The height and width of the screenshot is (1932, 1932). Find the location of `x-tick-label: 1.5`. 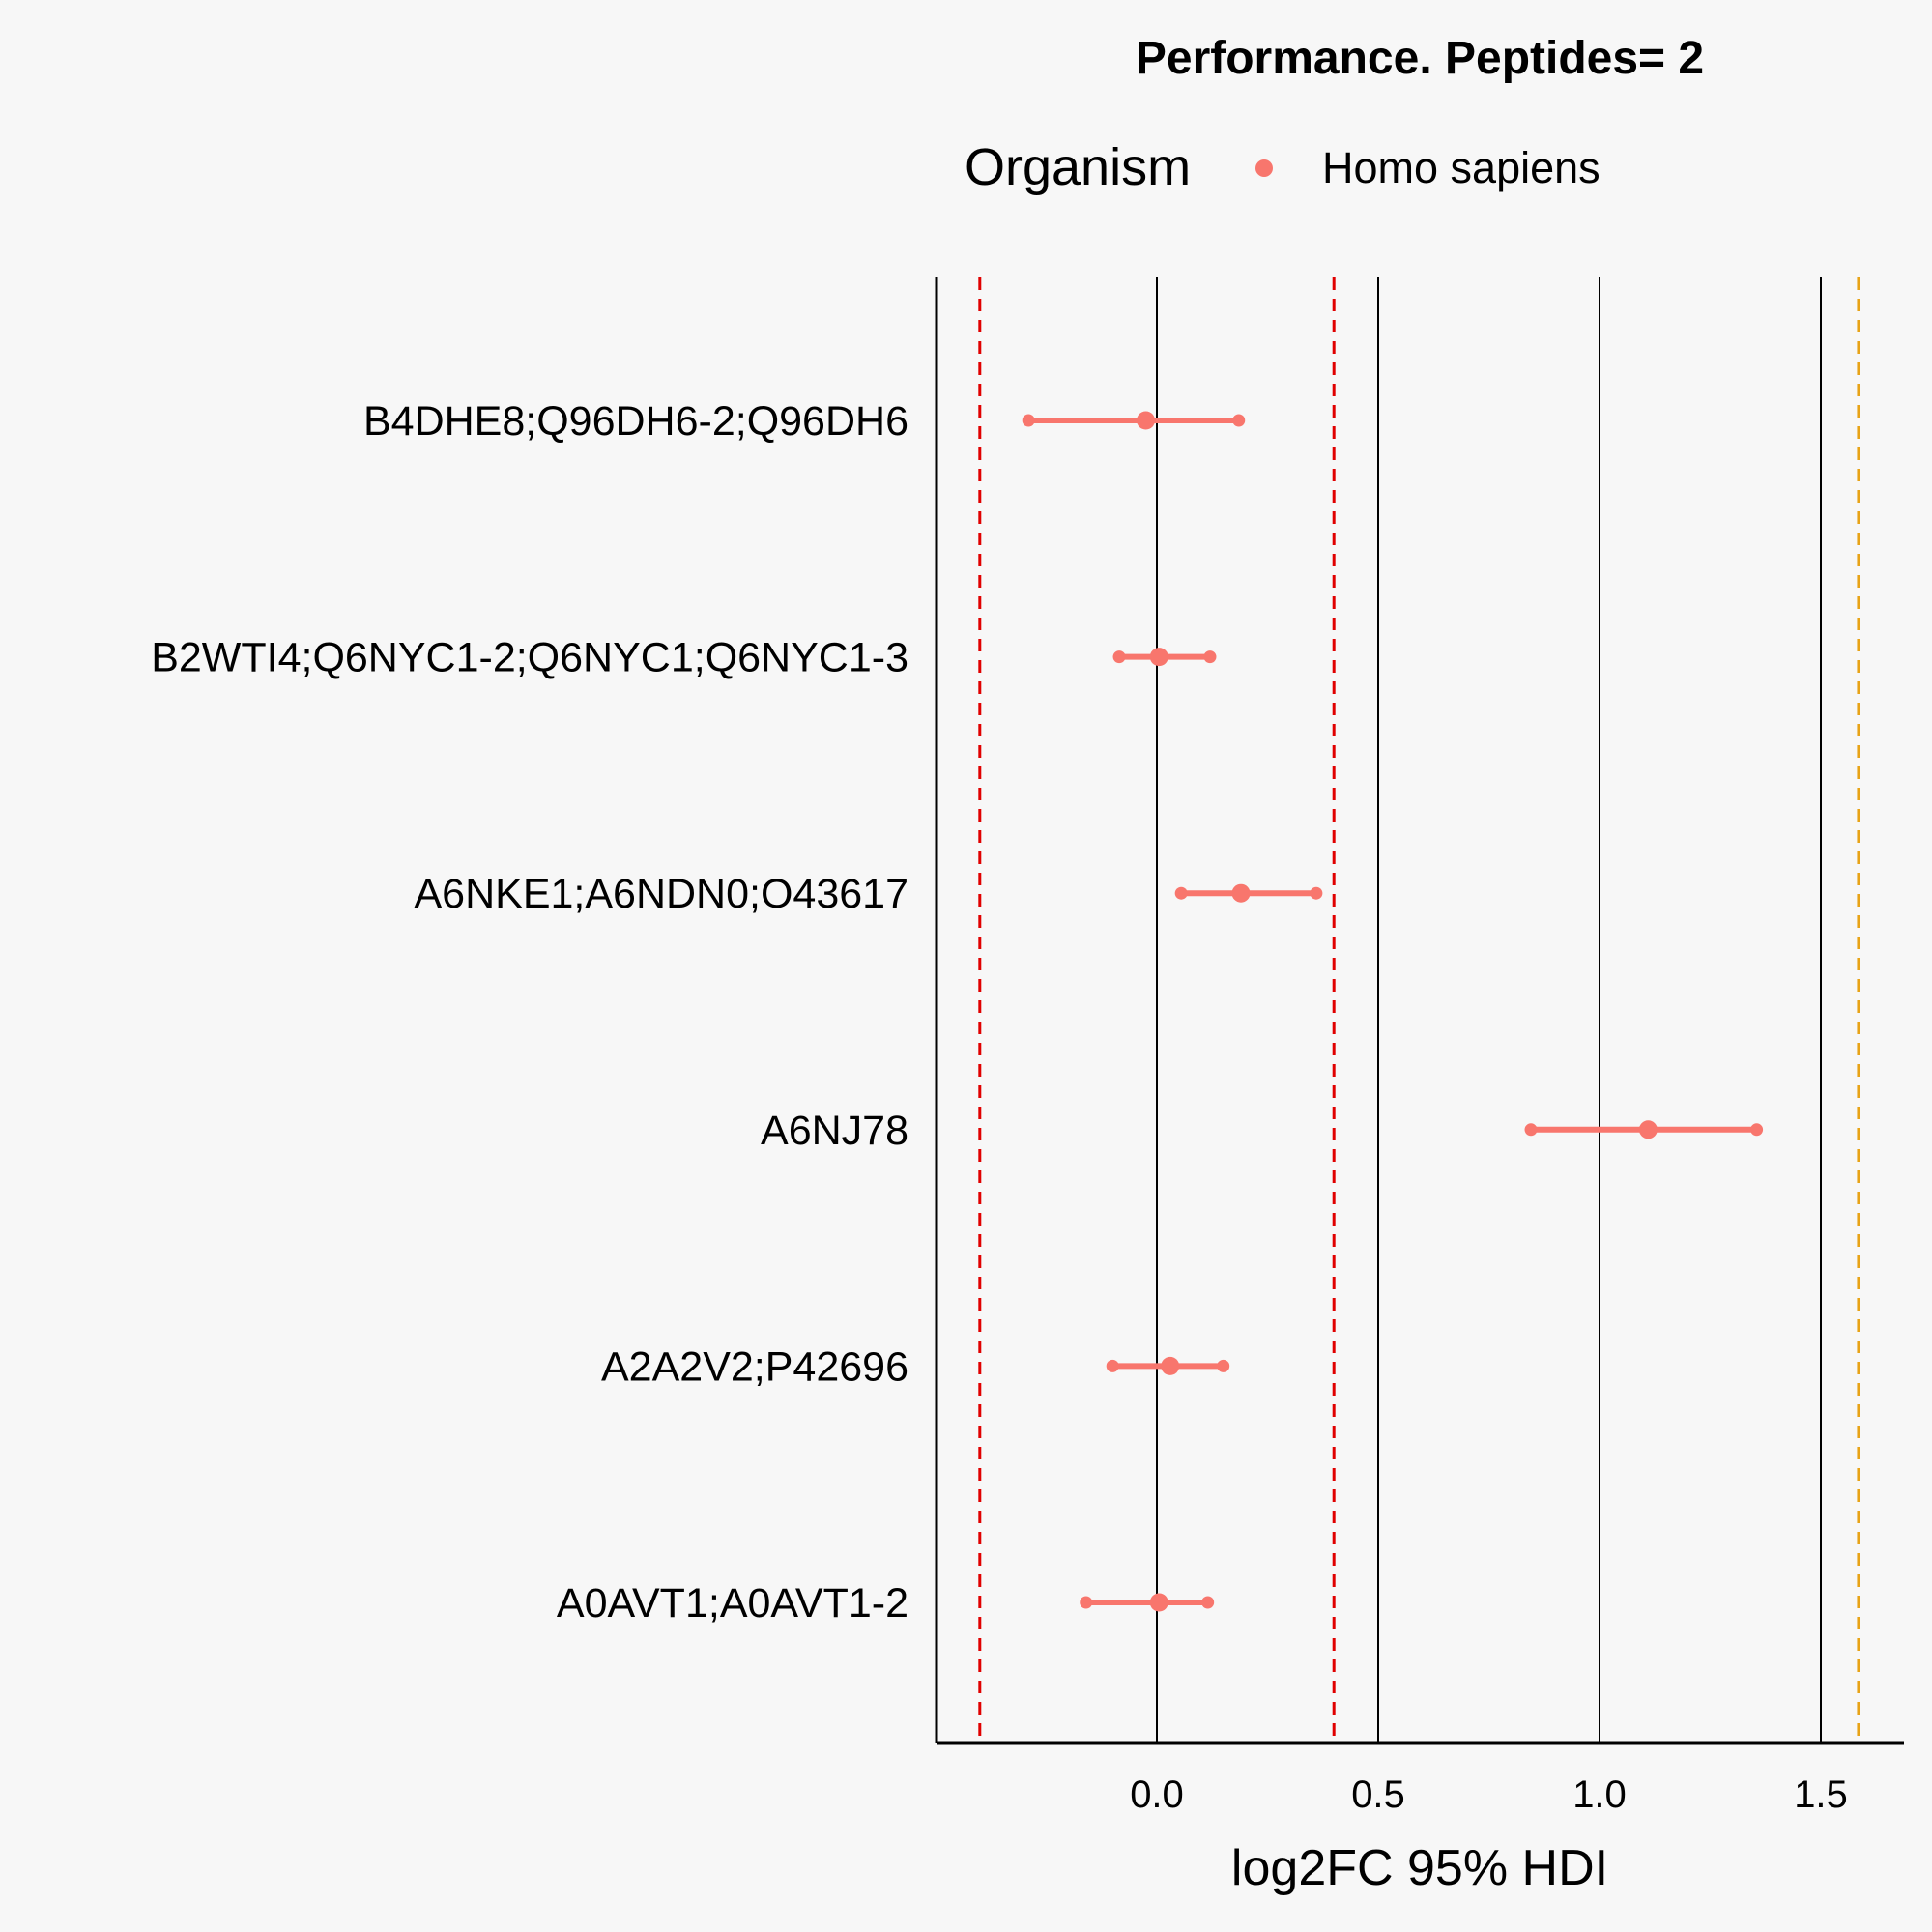

x-tick-label: 1.5 is located at coordinates (1821, 1794).